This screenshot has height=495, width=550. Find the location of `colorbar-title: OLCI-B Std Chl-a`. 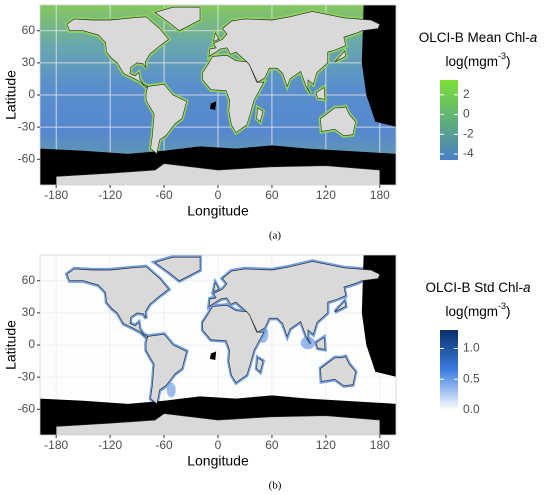

colorbar-title: OLCI-B Std Chl-a is located at coordinates (478, 287).